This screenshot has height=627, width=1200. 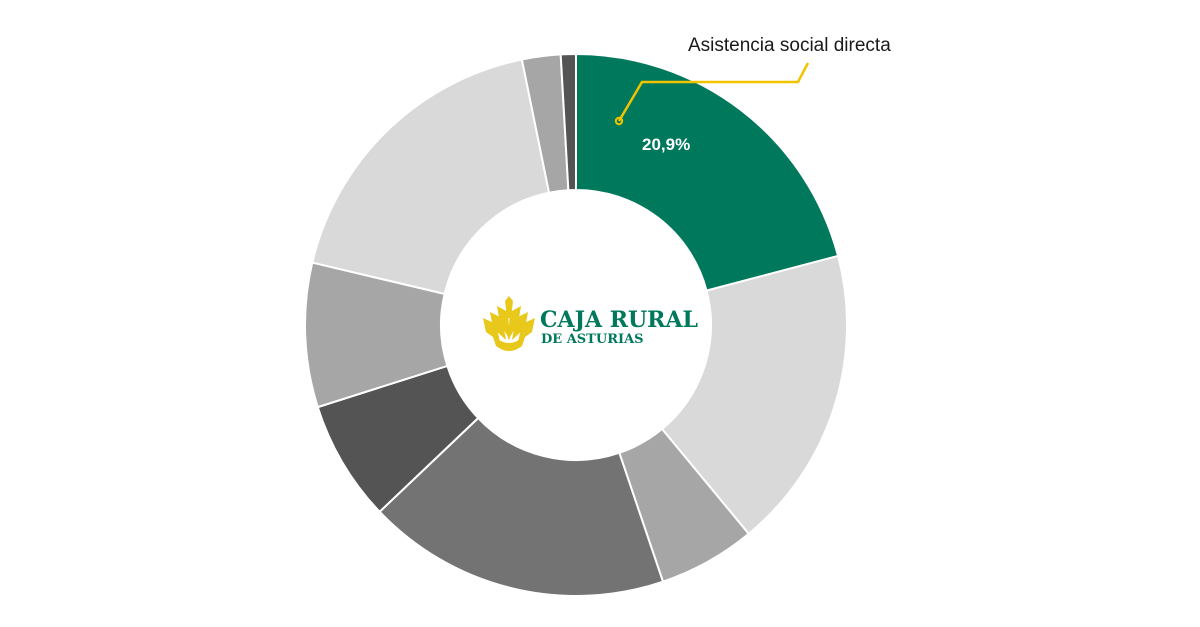 What do you see at coordinates (666, 144) in the screenshot?
I see `slice-value-label: 20,9%` at bounding box center [666, 144].